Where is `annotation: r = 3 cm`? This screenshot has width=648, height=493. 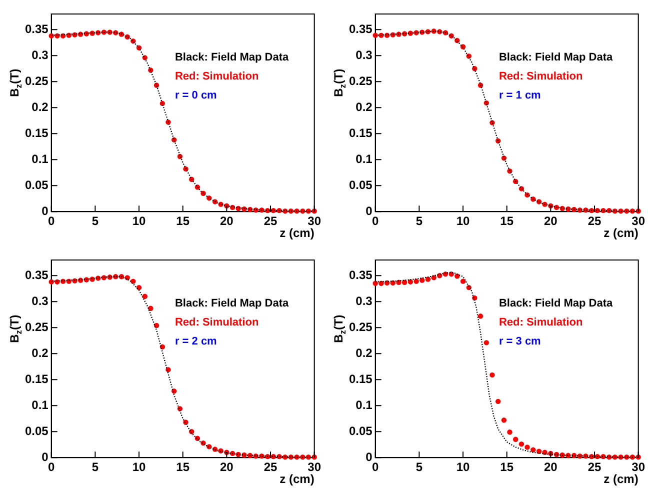
annotation: r = 3 cm is located at coordinates (520, 342).